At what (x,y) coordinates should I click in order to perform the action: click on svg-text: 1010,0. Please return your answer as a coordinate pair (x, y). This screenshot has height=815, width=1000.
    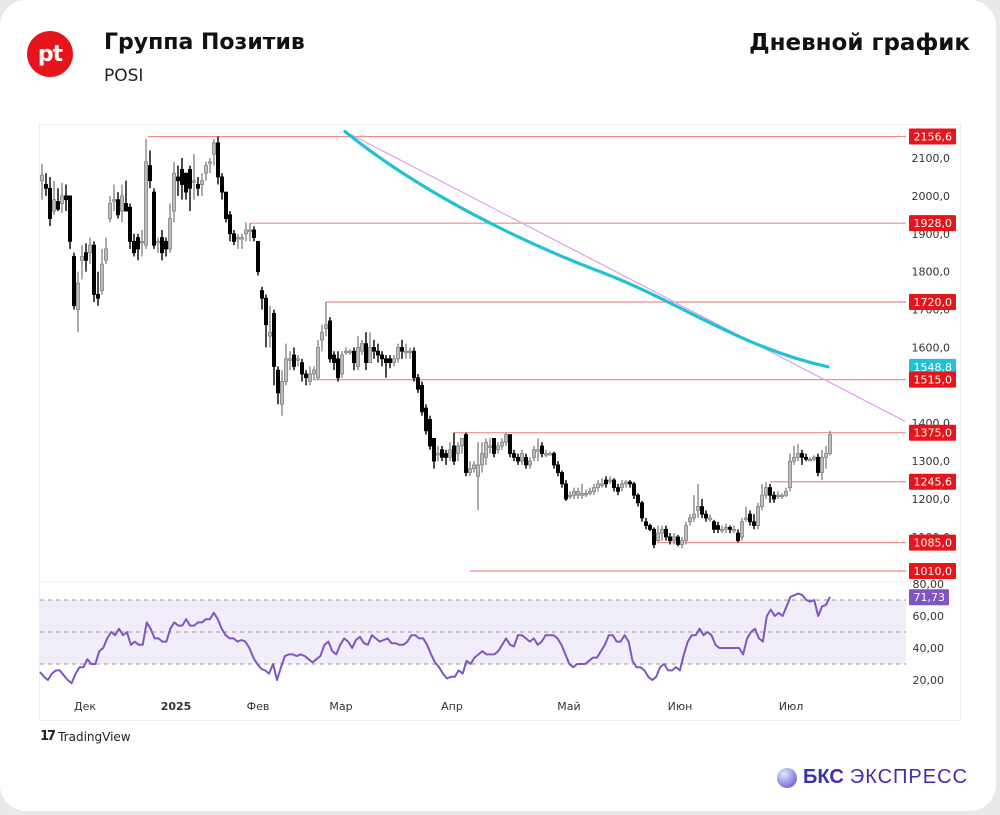
    Looking at the image, I should click on (933, 571).